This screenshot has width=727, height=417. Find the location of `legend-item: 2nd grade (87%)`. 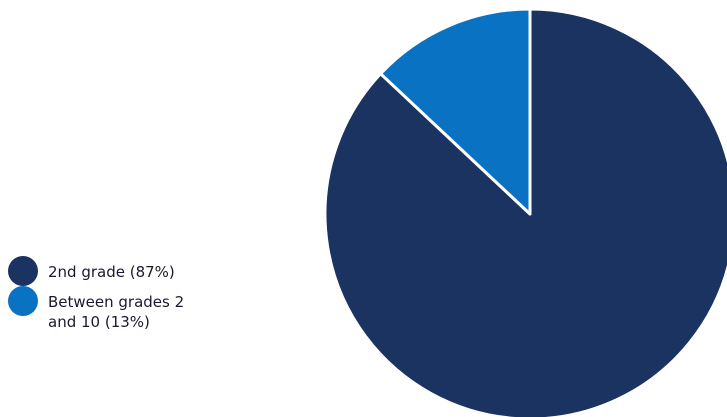

legend-item: 2nd grade (87%) is located at coordinates (128, 274).